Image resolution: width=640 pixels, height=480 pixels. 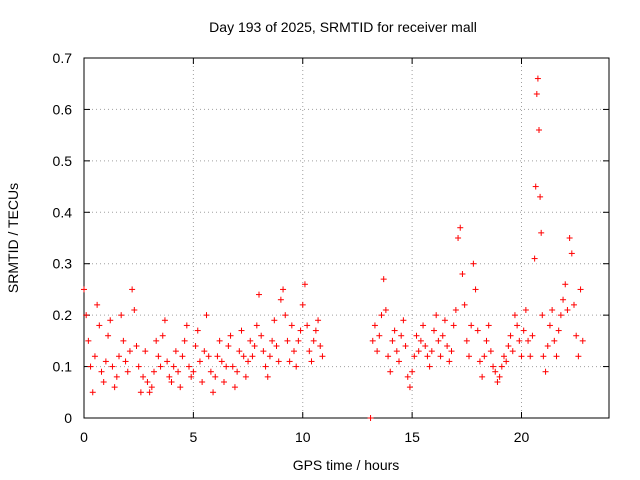 I want to click on y-tick-label: 0.2, so click(x=63, y=315).